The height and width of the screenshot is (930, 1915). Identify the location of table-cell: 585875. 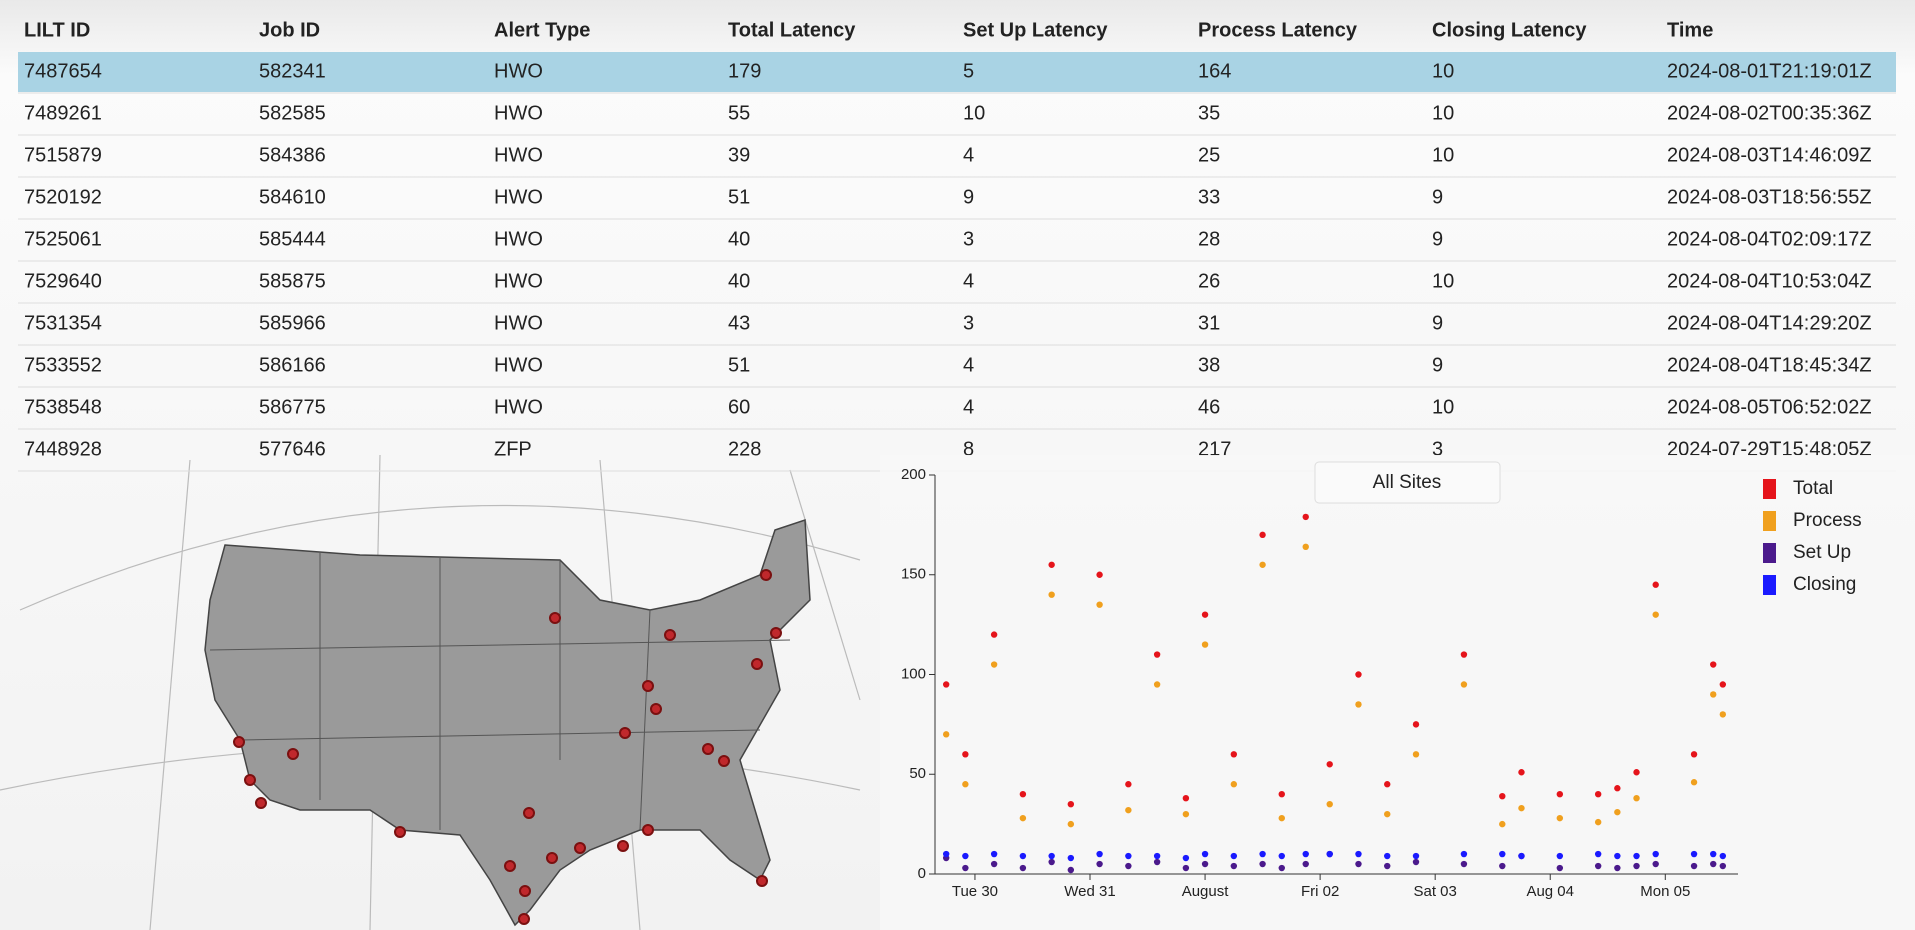
(292, 281).